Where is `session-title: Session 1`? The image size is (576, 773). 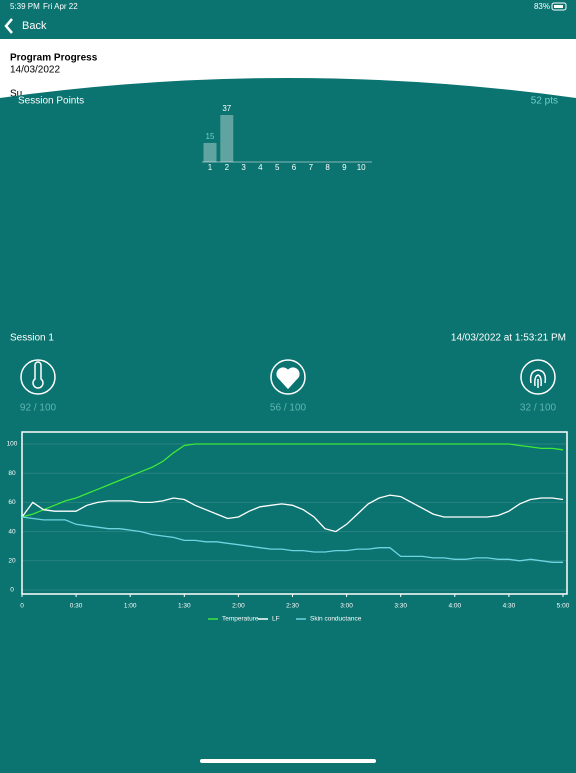 session-title: Session 1 is located at coordinates (32, 338).